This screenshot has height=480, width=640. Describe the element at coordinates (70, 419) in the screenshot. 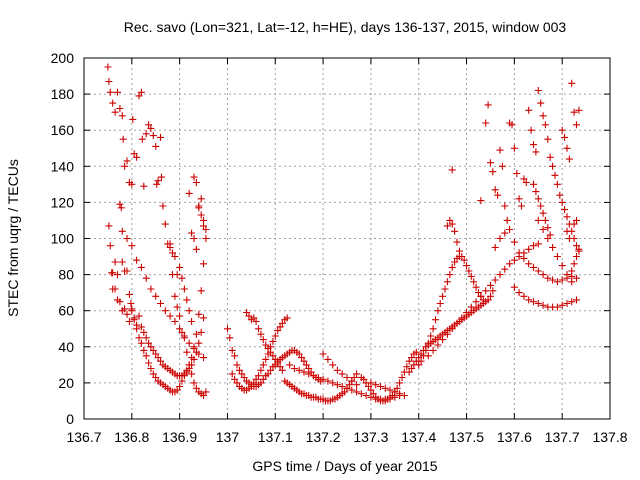

I see `y-tick-label: 0` at that location.